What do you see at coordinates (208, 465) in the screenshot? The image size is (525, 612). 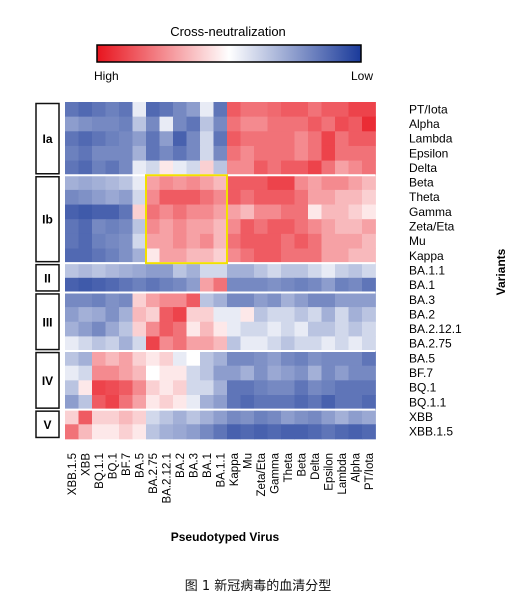 I see `column-label: BA.1` at bounding box center [208, 465].